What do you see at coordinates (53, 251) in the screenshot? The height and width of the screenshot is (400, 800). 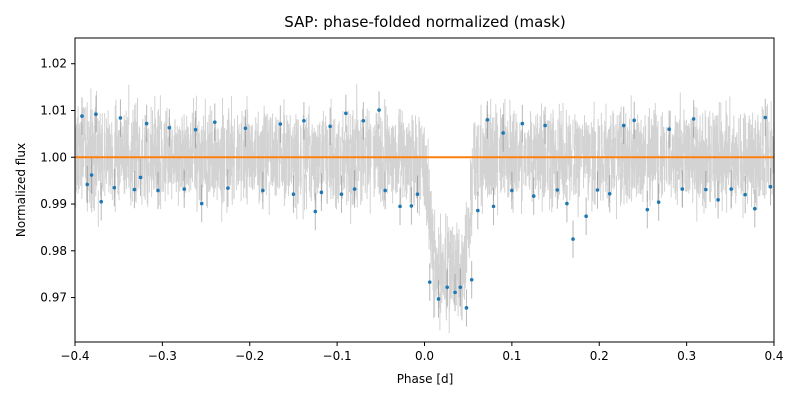 I see `y-tick-label: 0.98` at bounding box center [53, 251].